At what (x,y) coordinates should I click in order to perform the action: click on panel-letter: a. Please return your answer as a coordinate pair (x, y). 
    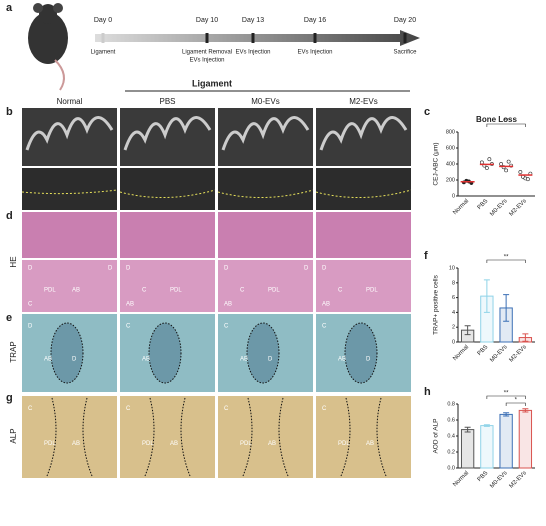
    Looking at the image, I should click on (9, 8).